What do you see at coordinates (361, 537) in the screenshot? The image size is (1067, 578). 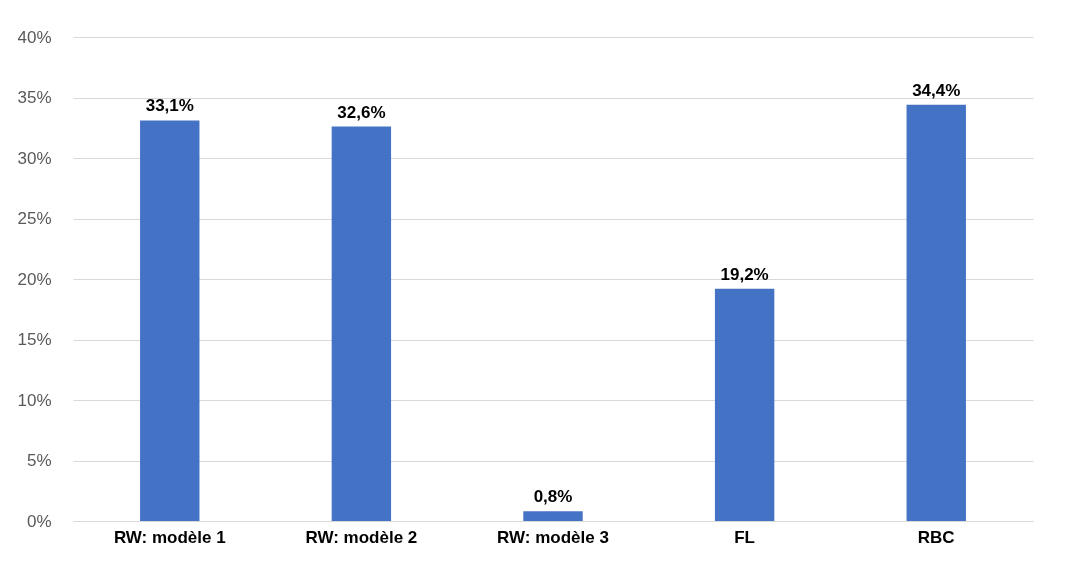 I see `x-tick-label: RW: modèle 2` at bounding box center [361, 537].